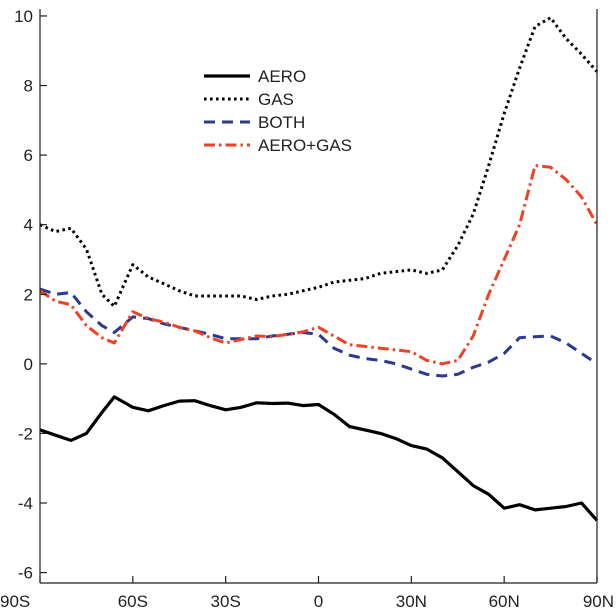 Image resolution: width=616 pixels, height=613 pixels. What do you see at coordinates (28, 364) in the screenshot?
I see `y-tick-label: 0` at bounding box center [28, 364].